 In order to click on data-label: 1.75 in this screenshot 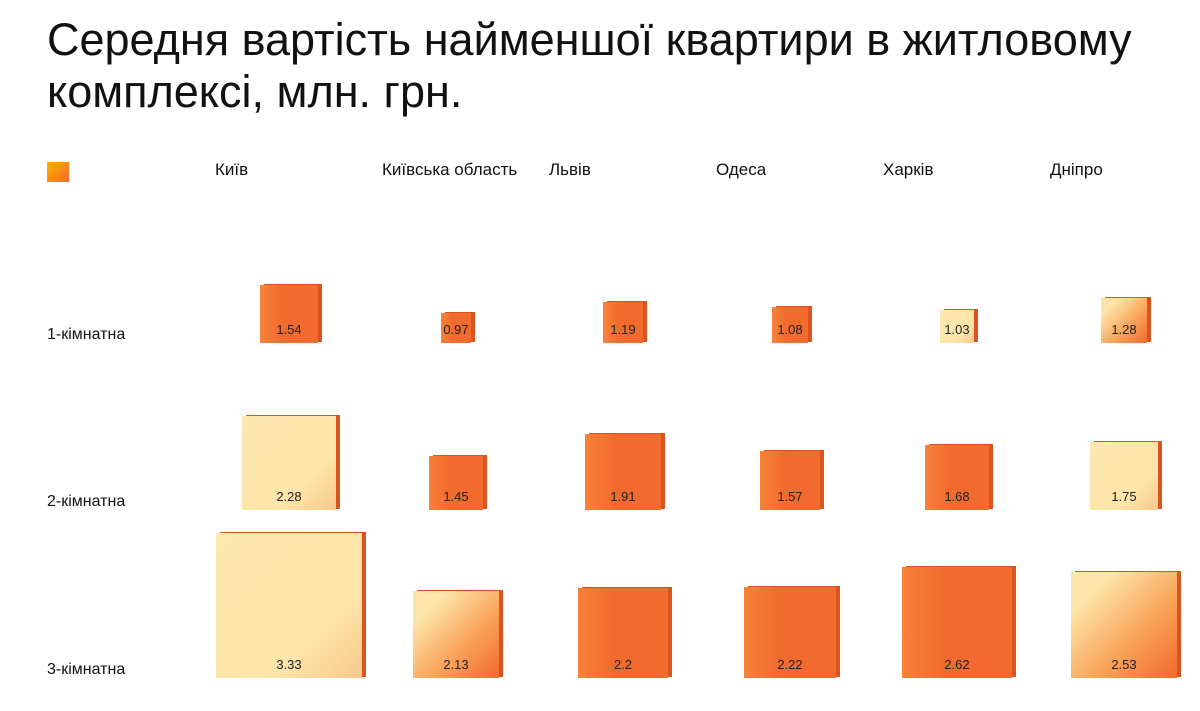, I will do `click(1124, 496)`.